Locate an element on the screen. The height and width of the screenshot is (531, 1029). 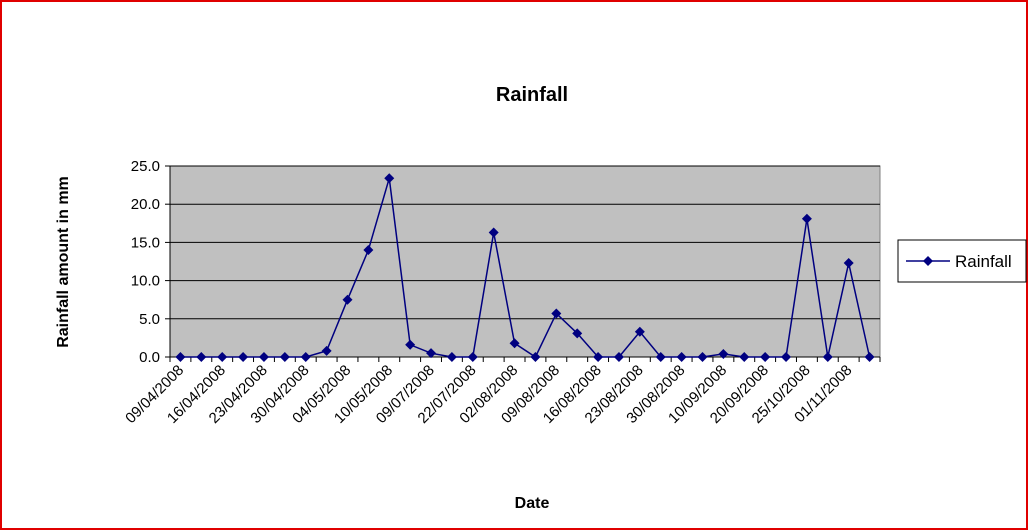
y-axis-label: Rainfall amount in mm is located at coordinates (63, 262).